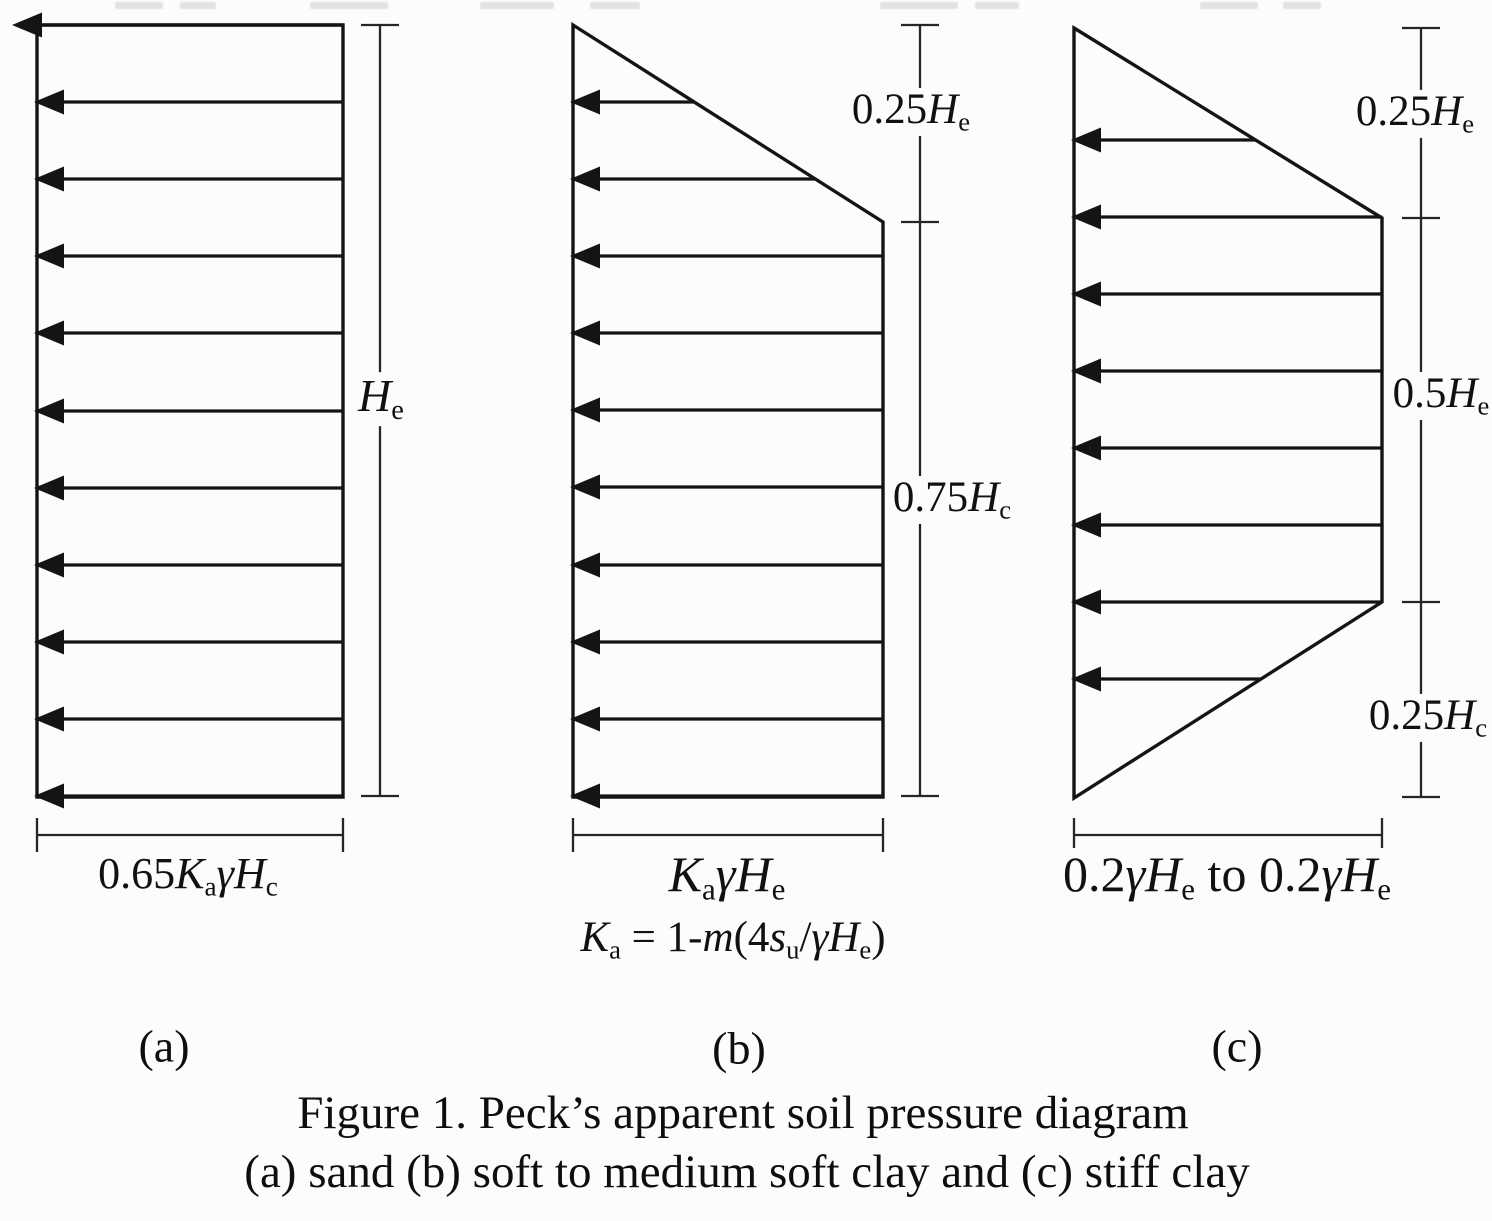 This screenshot has height=1221, width=1492. Describe the element at coordinates (952, 500) in the screenshot. I see `dim-label-lower-b: 0.75Hc` at that location.